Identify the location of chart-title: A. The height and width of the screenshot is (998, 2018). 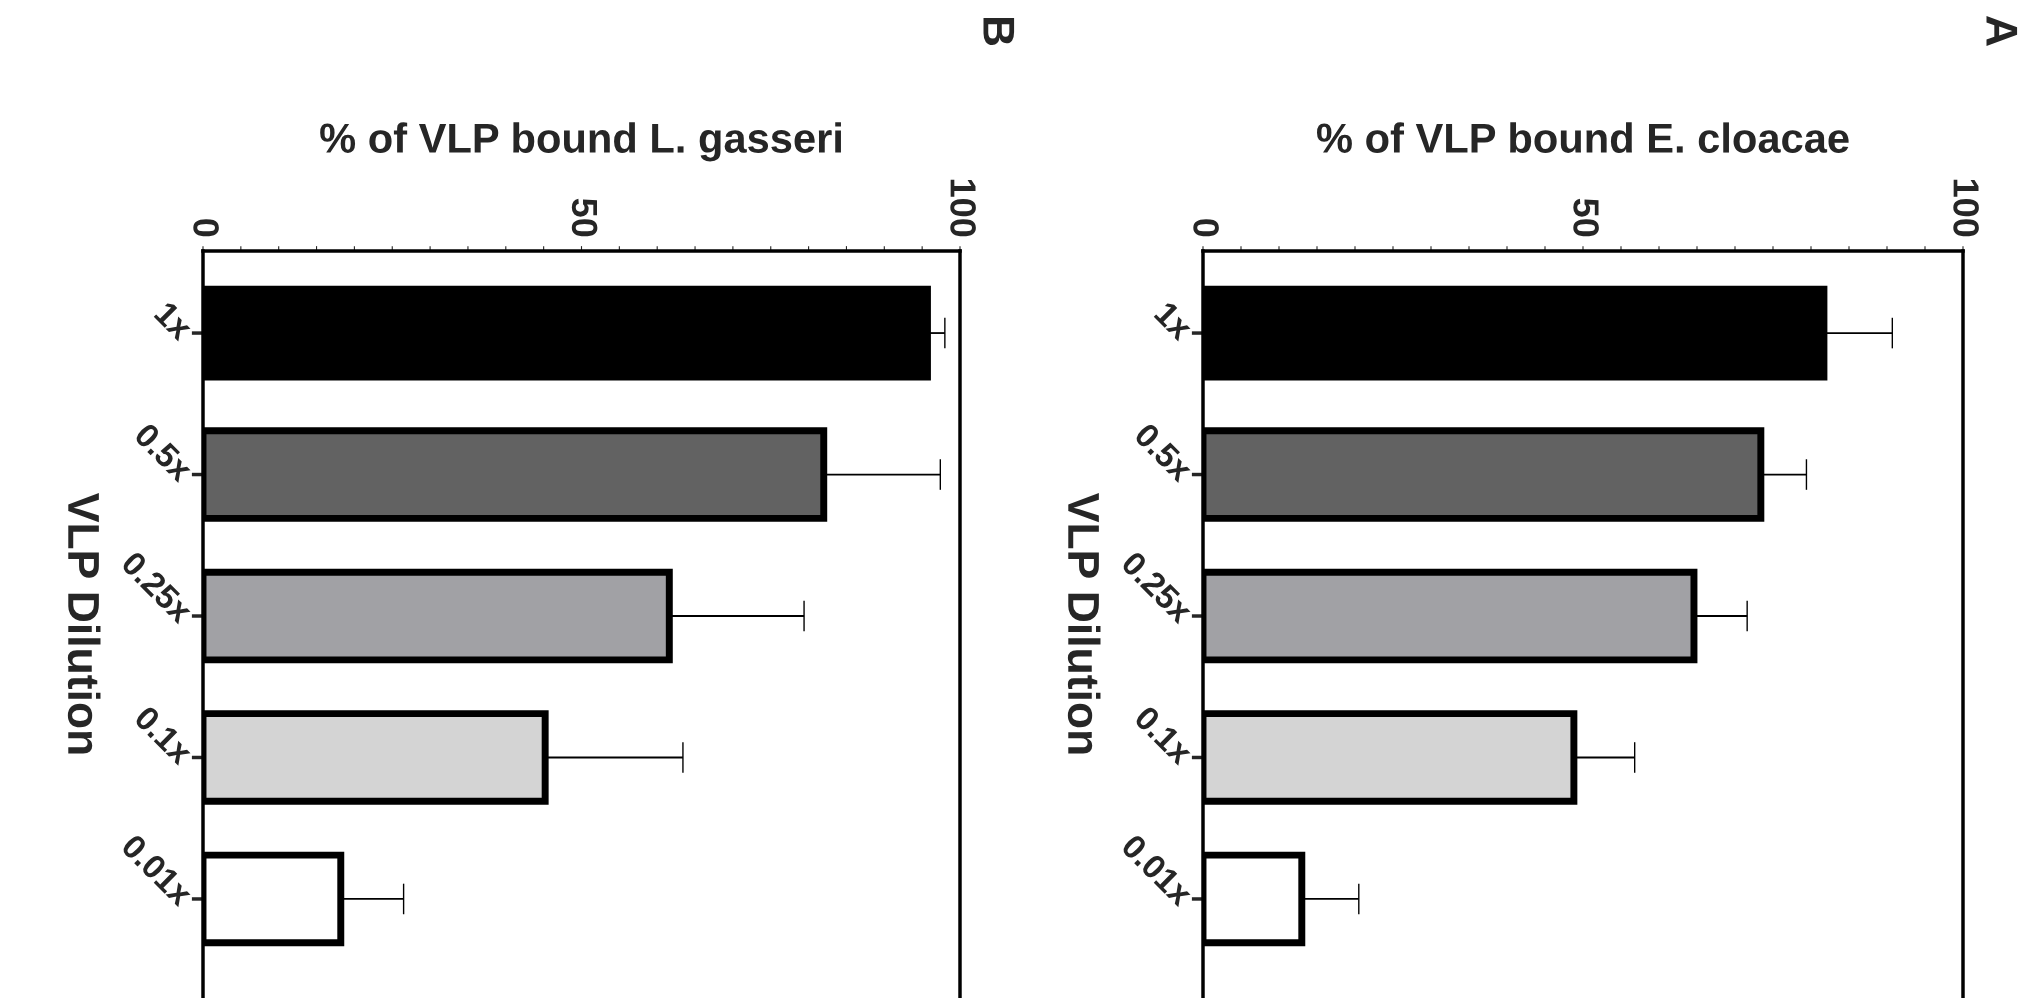
(2002, 31).